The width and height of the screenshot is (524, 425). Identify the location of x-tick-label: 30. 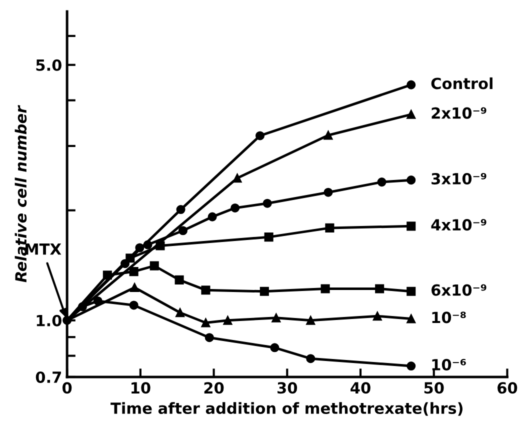
(288, 388).